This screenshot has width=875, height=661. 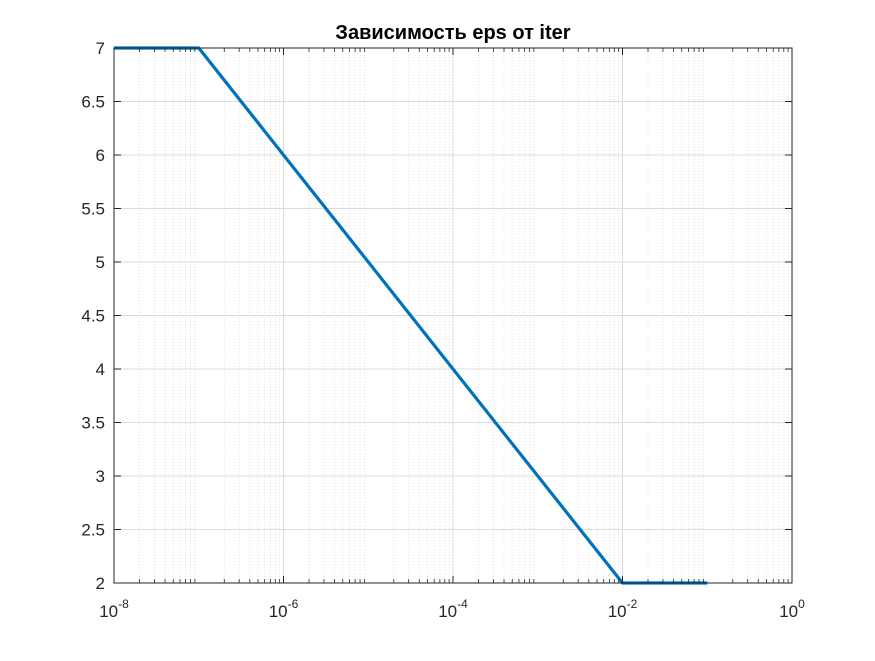 I want to click on y-tick-label: 4.5, so click(x=93, y=316).